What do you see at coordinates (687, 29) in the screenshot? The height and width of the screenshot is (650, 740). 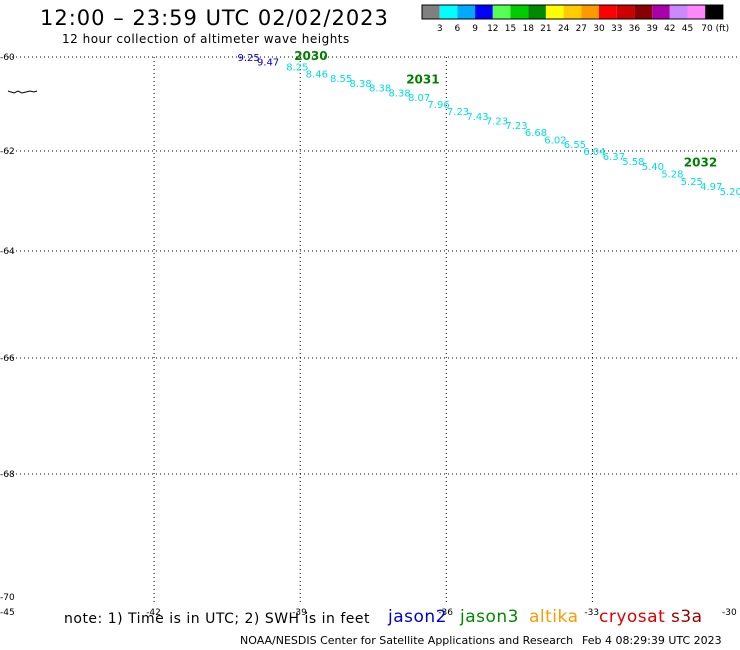 I see `colorbar-label: 45` at bounding box center [687, 29].